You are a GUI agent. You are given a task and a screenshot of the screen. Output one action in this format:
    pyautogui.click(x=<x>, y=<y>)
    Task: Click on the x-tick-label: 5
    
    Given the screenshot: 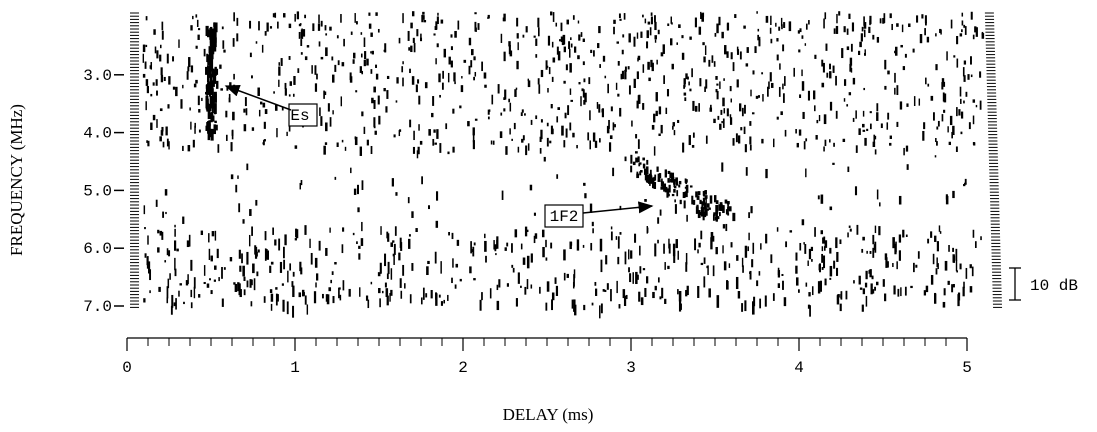 What is the action you would take?
    pyautogui.click(x=967, y=368)
    